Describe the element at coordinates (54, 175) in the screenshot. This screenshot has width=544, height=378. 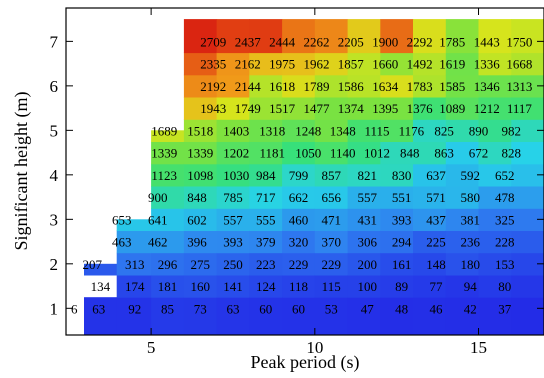
I see `y-tick-label: 4` at that location.